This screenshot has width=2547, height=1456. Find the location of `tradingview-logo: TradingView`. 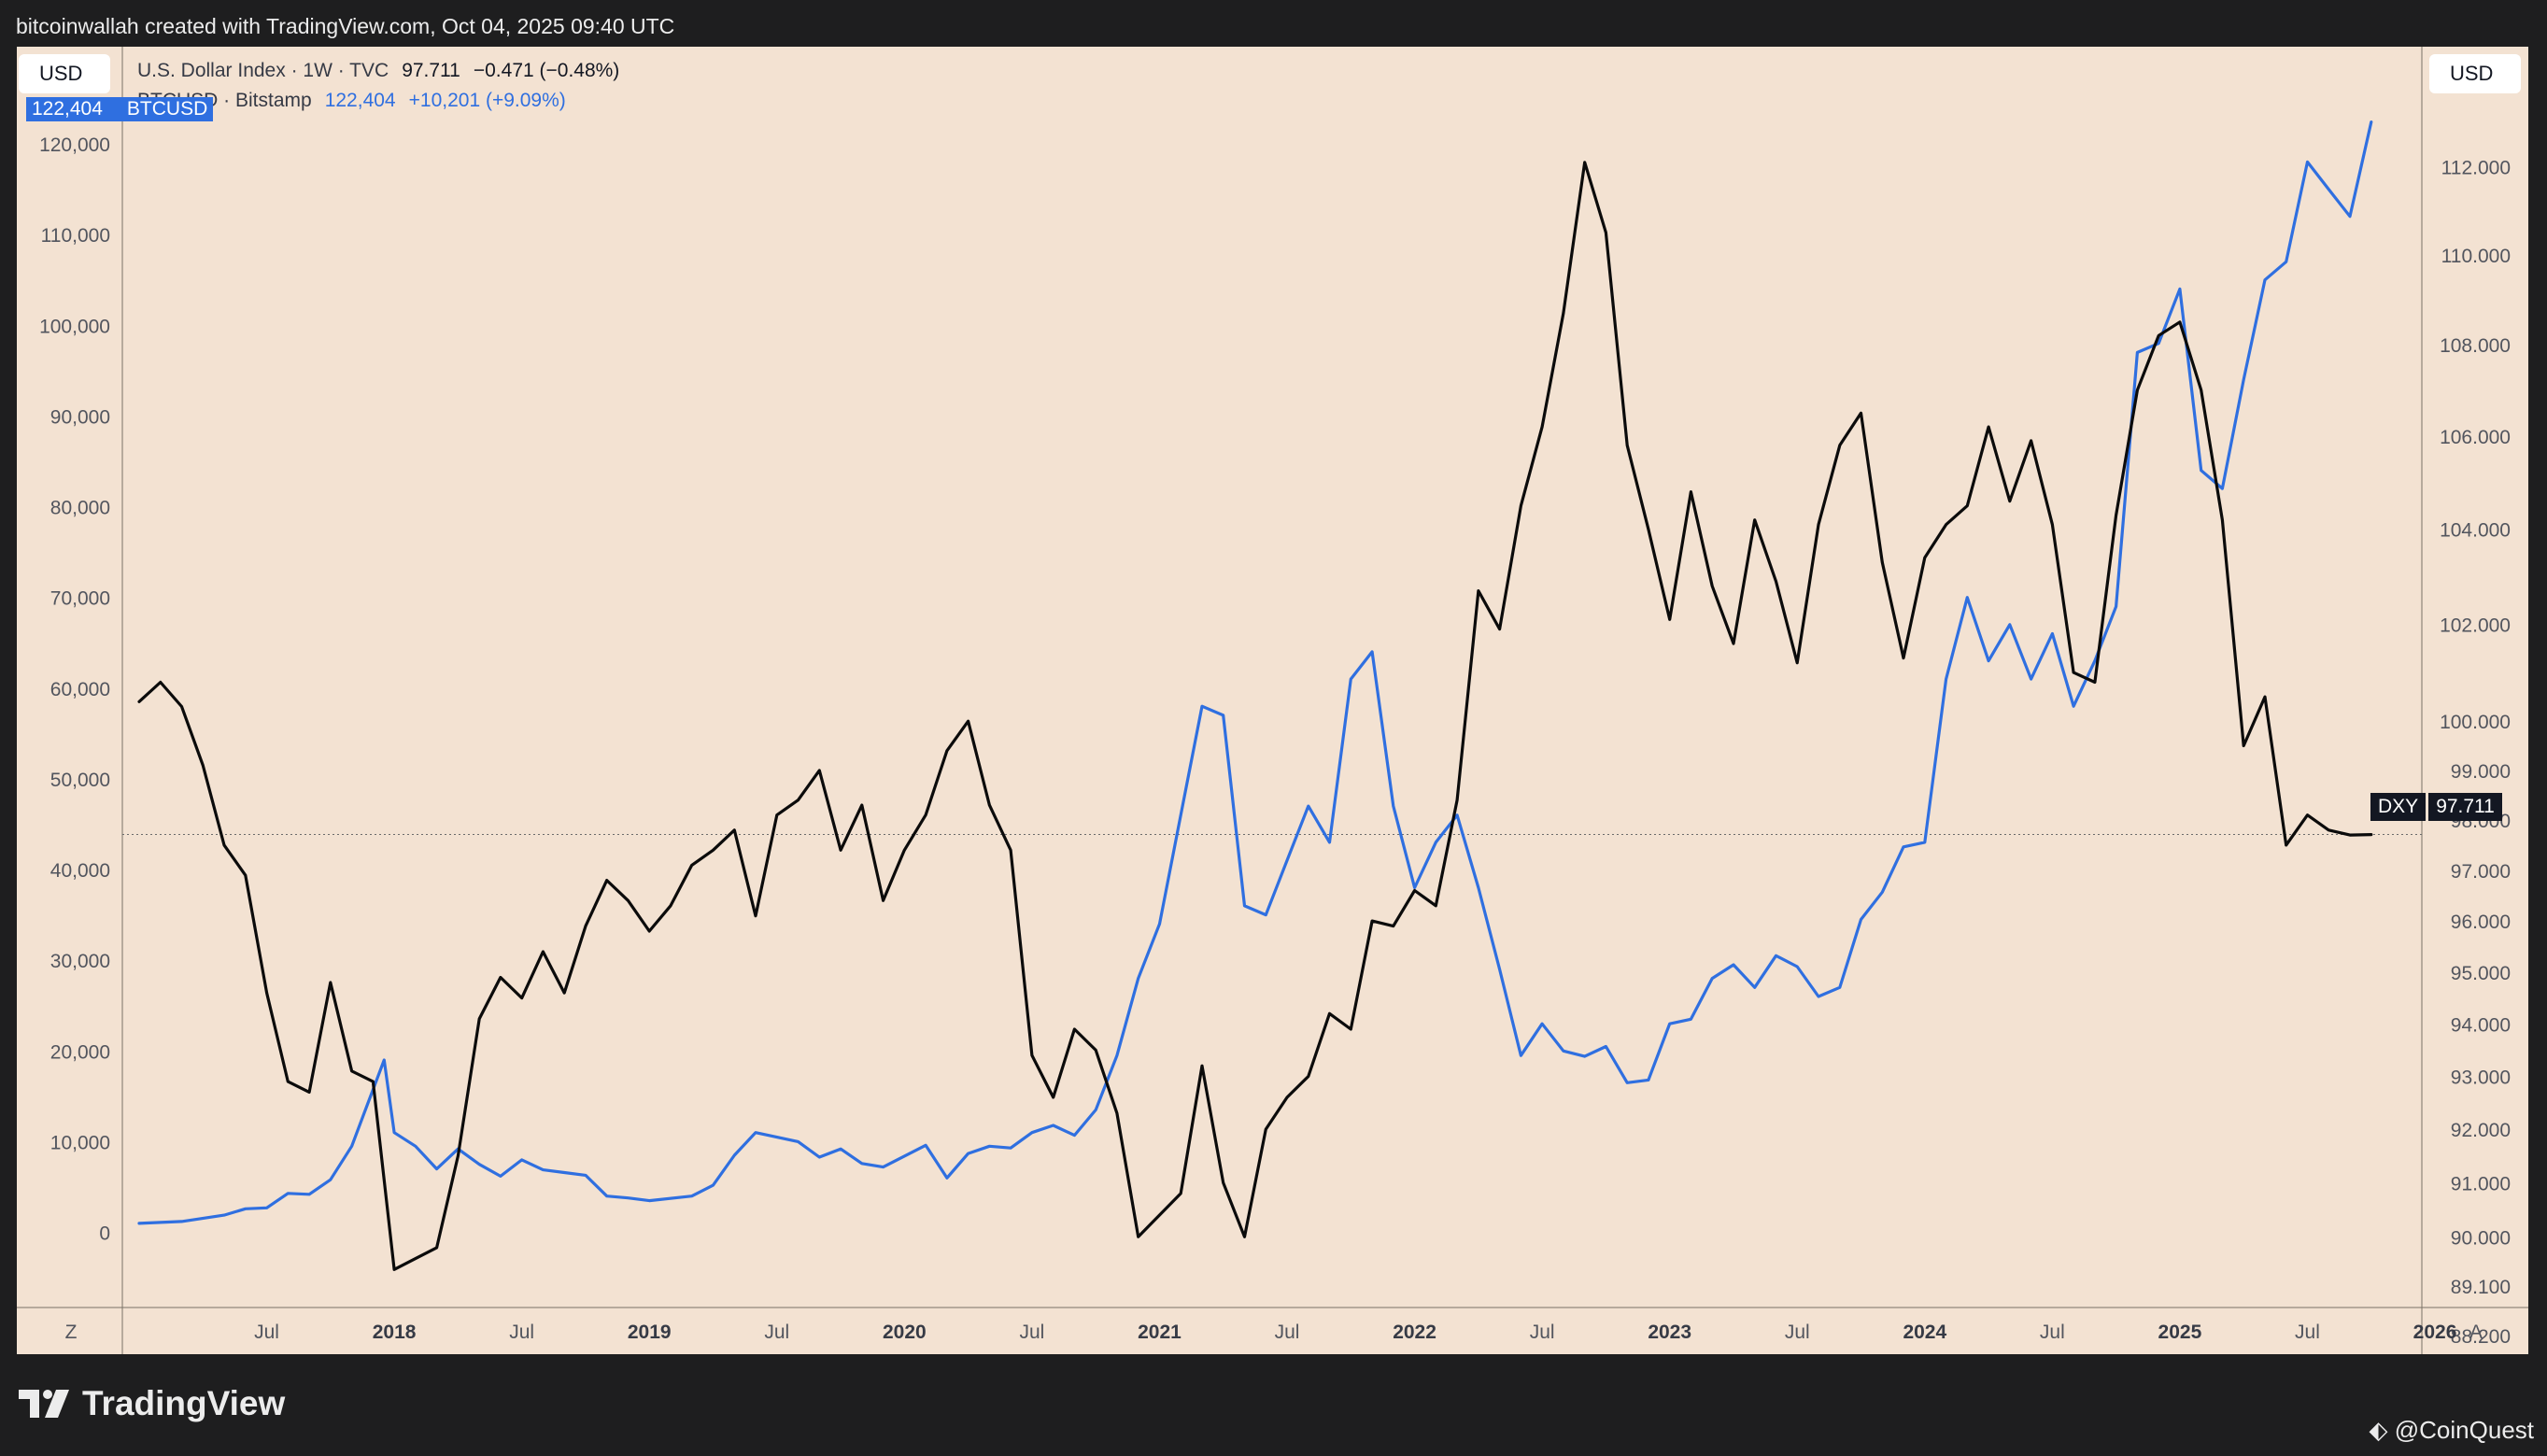

tradingview-logo: TradingView is located at coordinates (152, 1403).